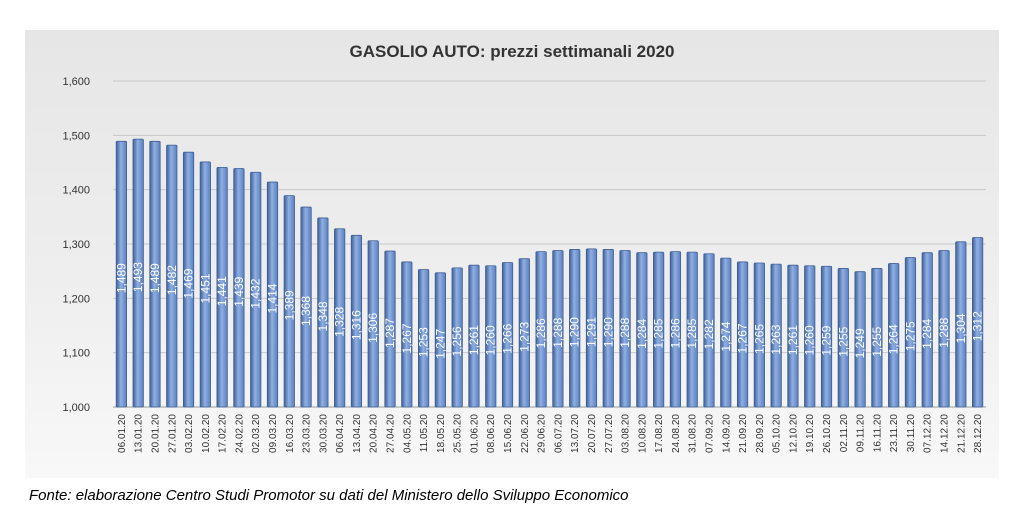 This screenshot has height=522, width=1024. I want to click on x-tick-label: 21.12.20, so click(961, 433).